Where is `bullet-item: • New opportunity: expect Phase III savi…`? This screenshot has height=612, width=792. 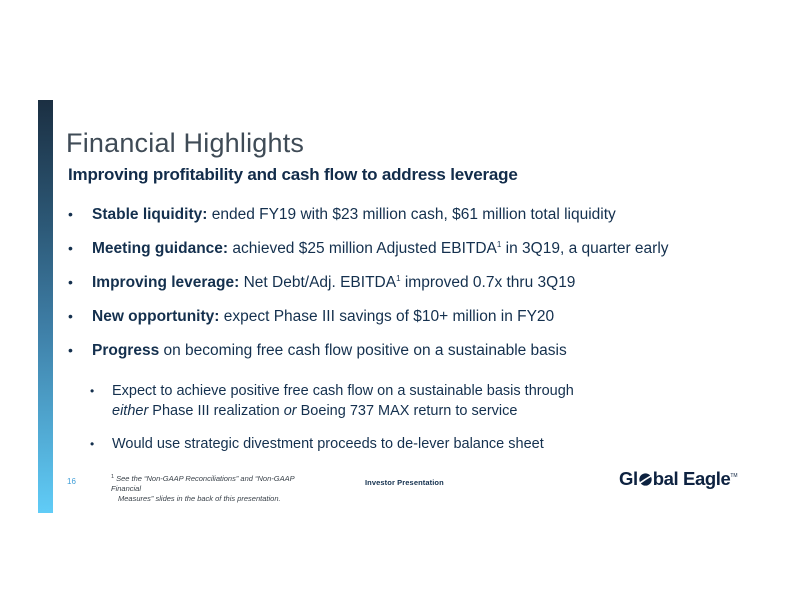 bullet-item: • New opportunity: expect Phase III savi… is located at coordinates (403, 316).